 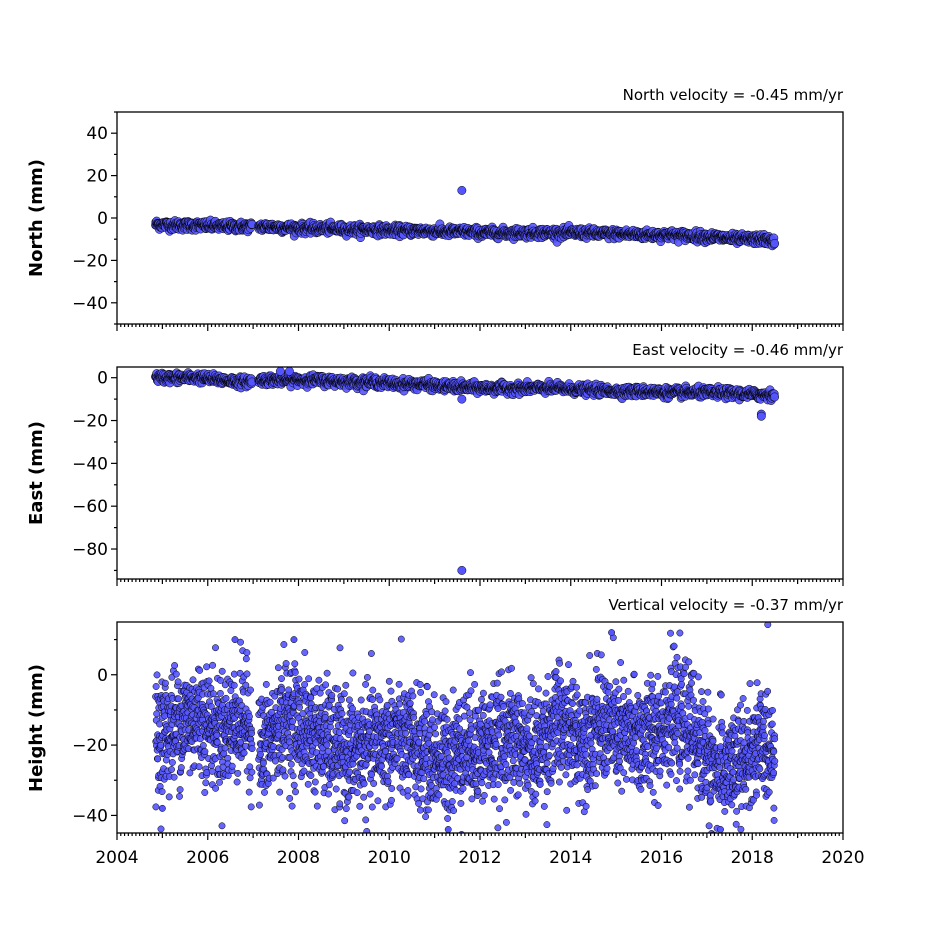 What do you see at coordinates (725, 605) in the screenshot?
I see `vertical-velocity-title: Vertical velocity = -0.37 mm/yr` at bounding box center [725, 605].